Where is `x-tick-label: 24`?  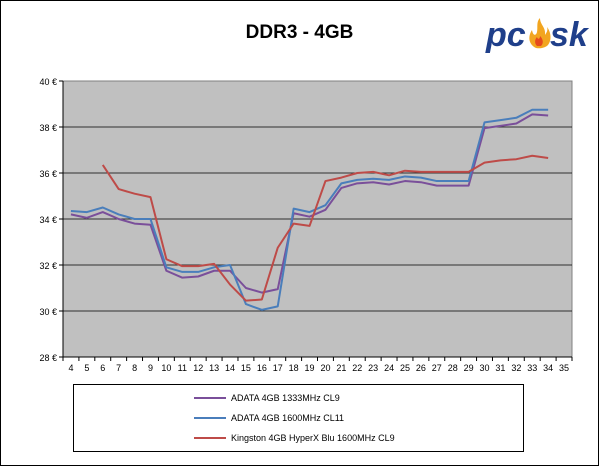
x-tick-label: 24 is located at coordinates (389, 368).